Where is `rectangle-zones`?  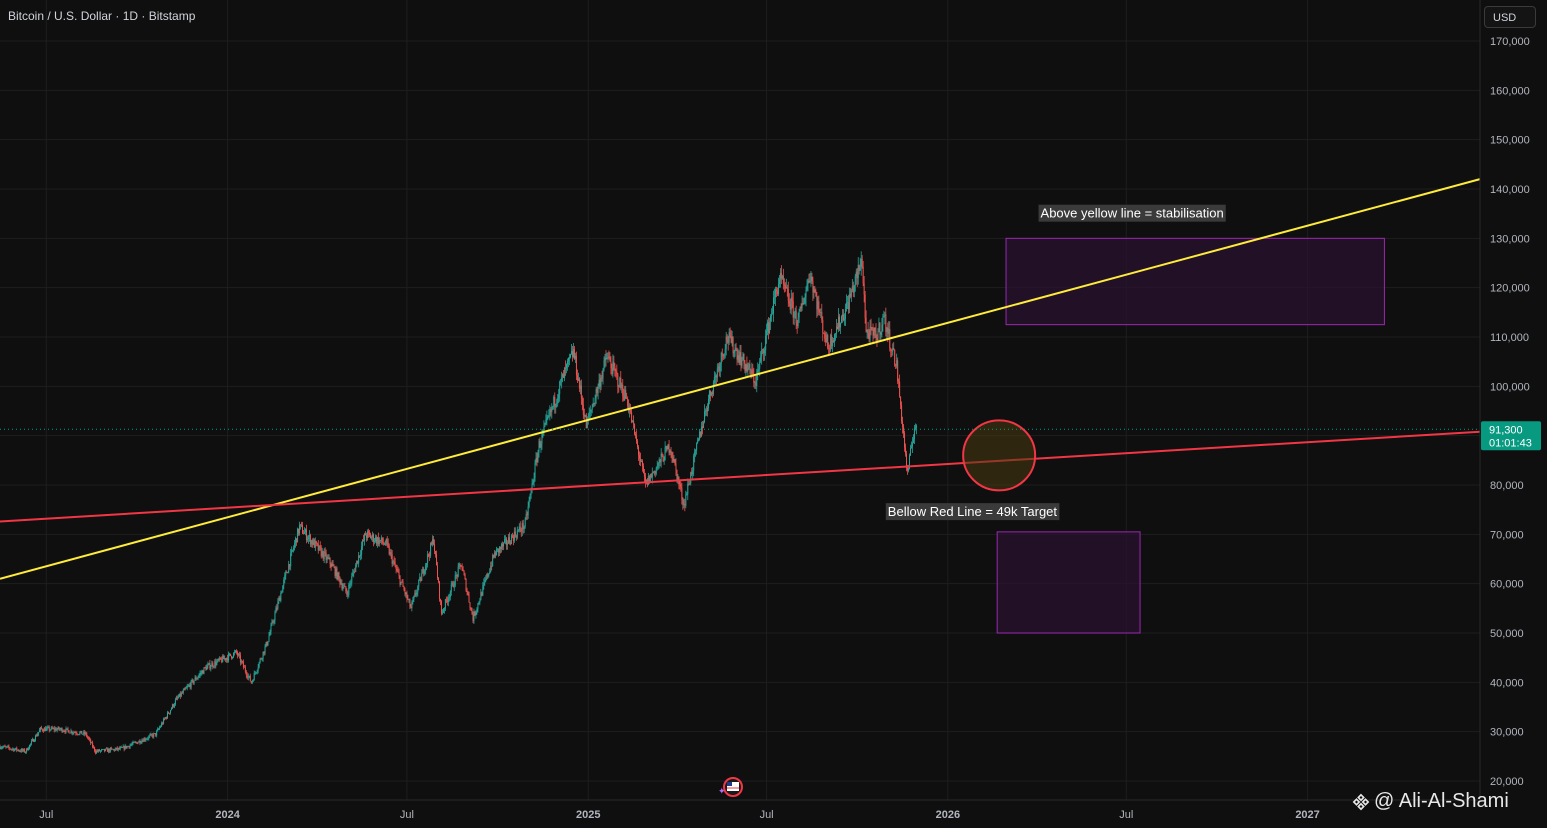
rectangle-zones is located at coordinates (1190, 435).